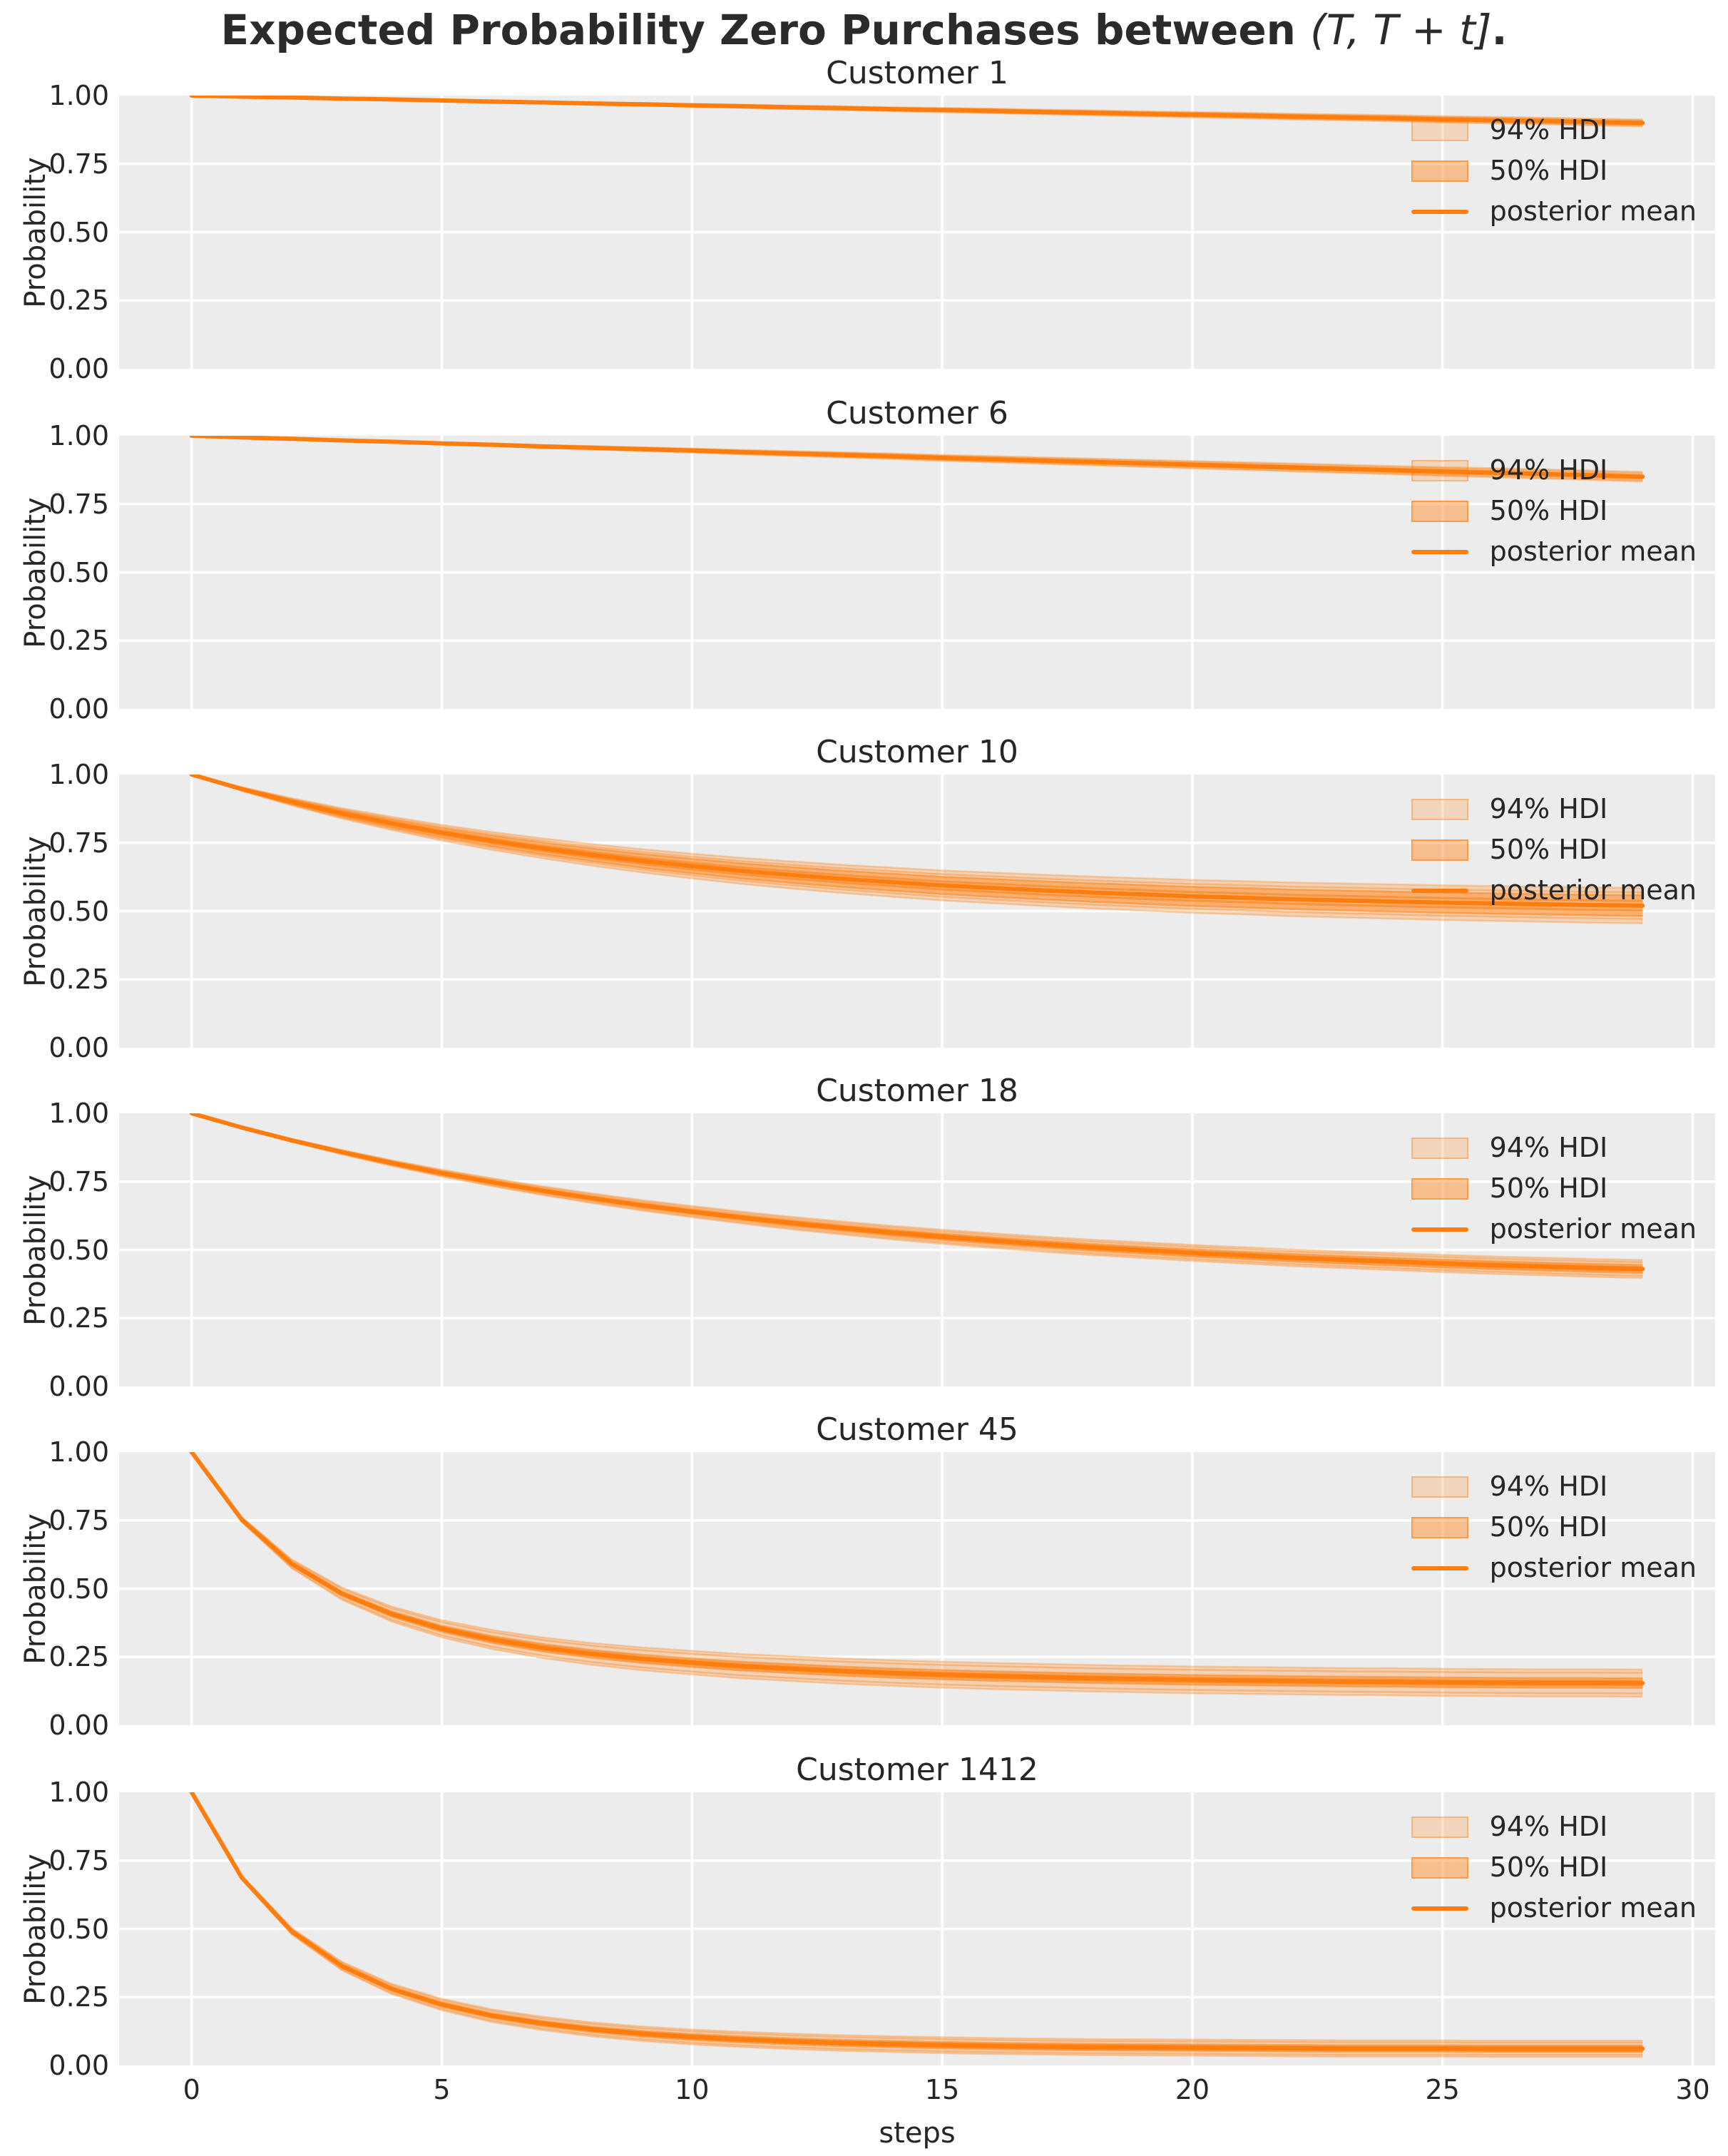 Image resolution: width=1728 pixels, height=2156 pixels. I want to click on subplot-title: Customer 6, so click(917, 413).